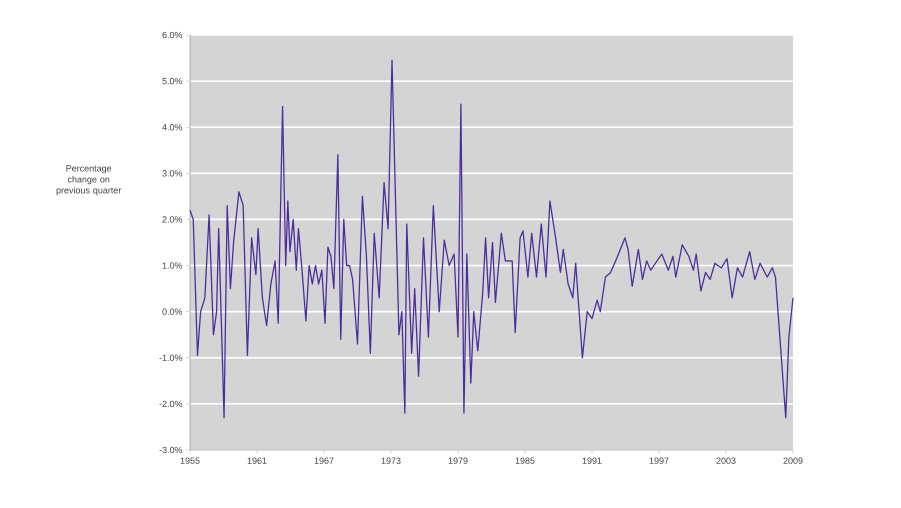  Describe the element at coordinates (170, 357) in the screenshot. I see `y-tick-label: -1.0%` at that location.